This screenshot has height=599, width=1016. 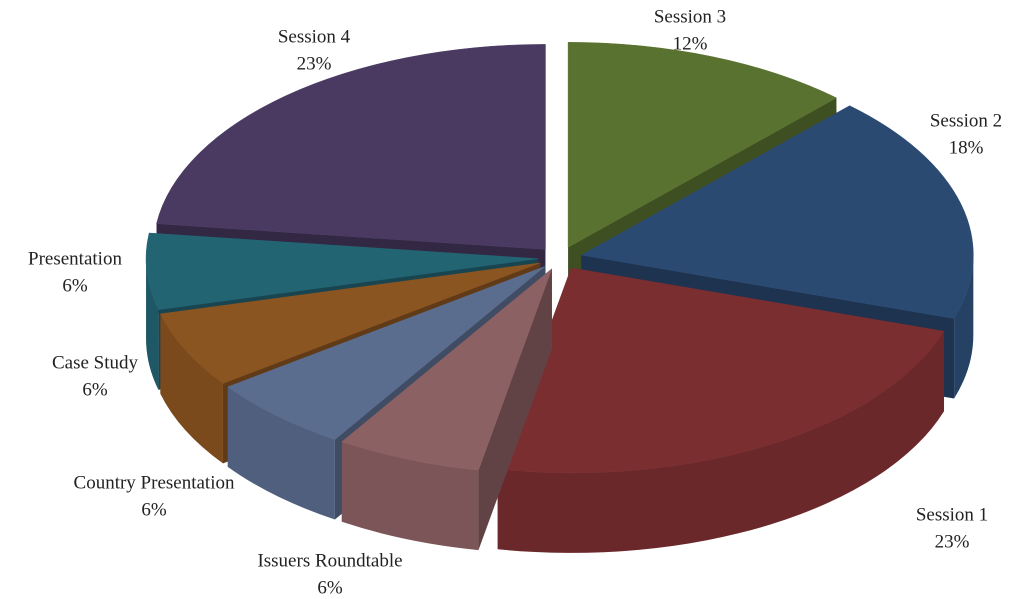 I want to click on slice-label: Session 4, so click(x=314, y=36).